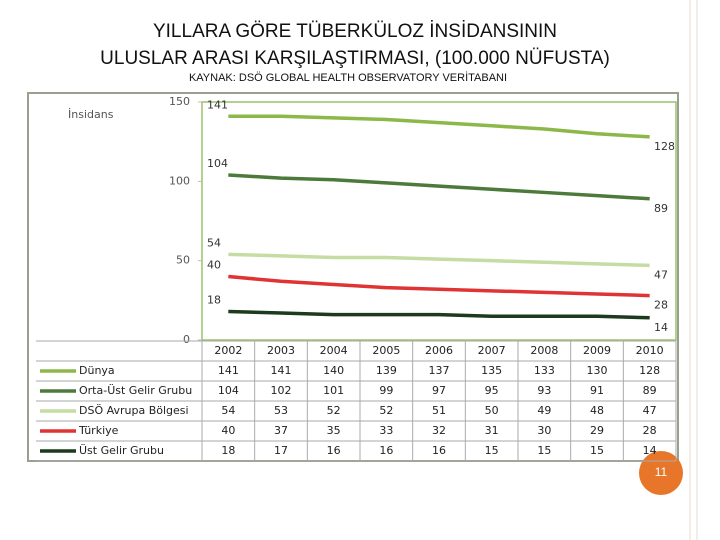 The image size is (720, 540). I want to click on table-cell: 93, so click(544, 390).